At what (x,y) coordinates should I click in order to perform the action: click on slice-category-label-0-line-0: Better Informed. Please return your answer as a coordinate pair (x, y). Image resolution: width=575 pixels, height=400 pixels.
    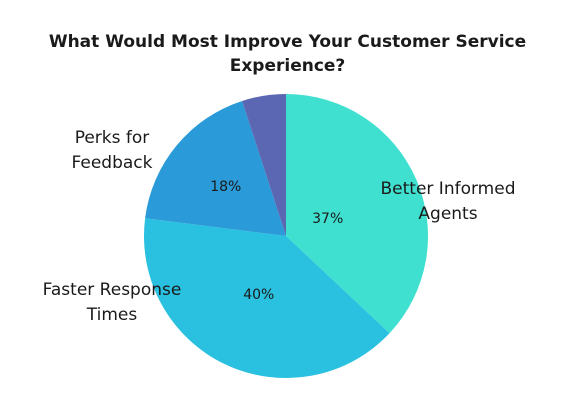
    Looking at the image, I should click on (448, 189).